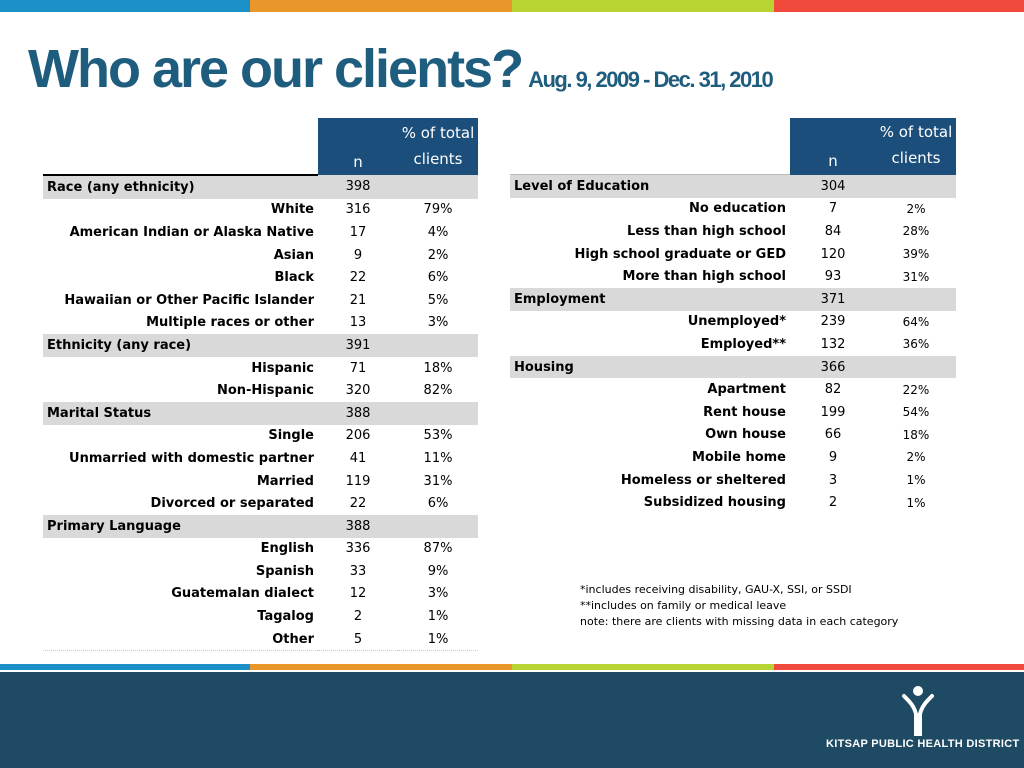 This screenshot has height=768, width=1024. Describe the element at coordinates (650, 161) in the screenshot. I see `header-blank-underline` at that location.